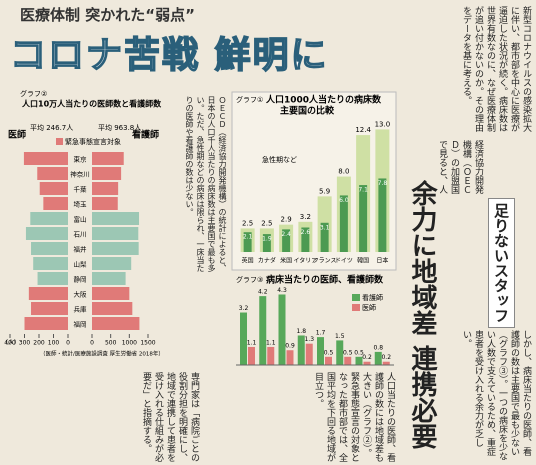  What do you see at coordinates (249, 99) in the screenshot?
I see `chart-label: グラフ①` at bounding box center [249, 99].